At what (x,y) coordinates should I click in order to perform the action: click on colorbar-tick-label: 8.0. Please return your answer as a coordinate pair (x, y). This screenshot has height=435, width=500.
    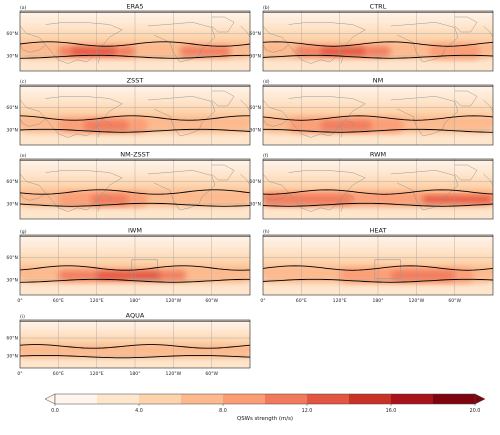
    Looking at the image, I should click on (223, 411).